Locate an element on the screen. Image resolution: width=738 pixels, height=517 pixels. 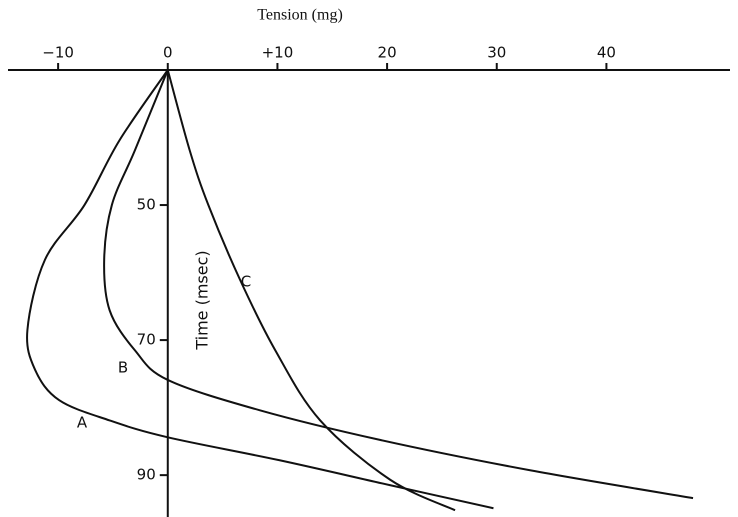
x-tick-label: 40 is located at coordinates (606, 53).